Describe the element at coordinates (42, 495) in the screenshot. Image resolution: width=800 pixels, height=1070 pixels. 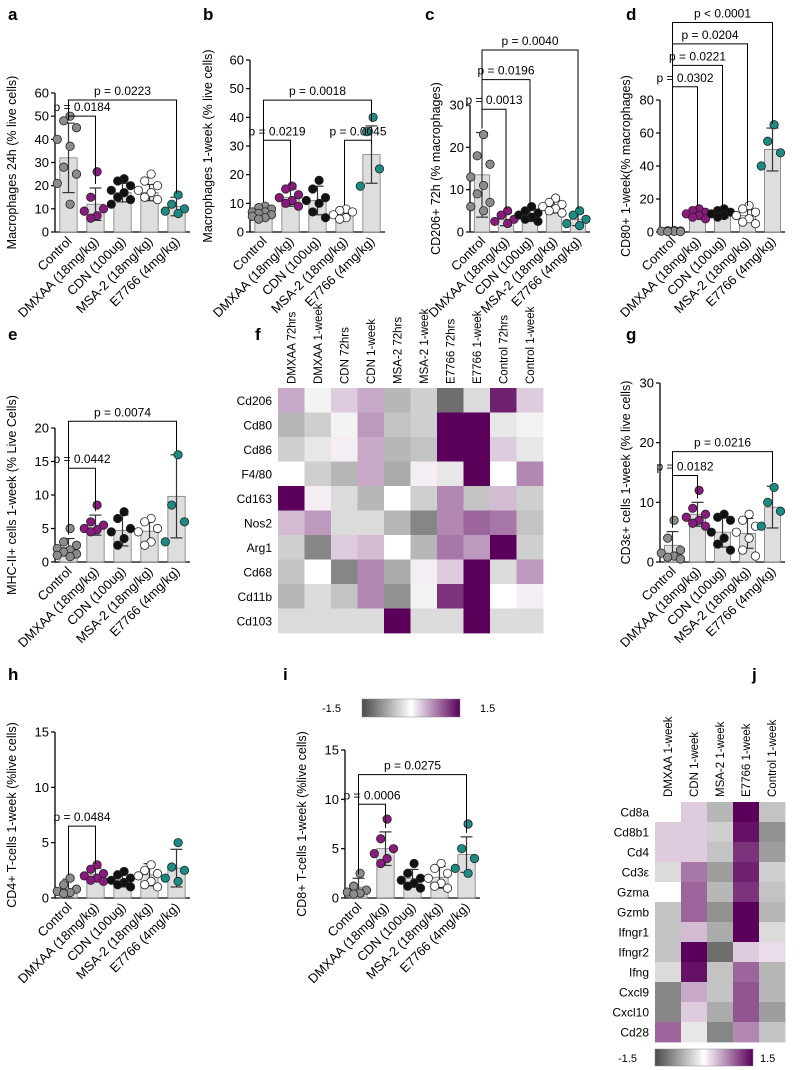
I see `panel-e-ytick-label: 10` at that location.